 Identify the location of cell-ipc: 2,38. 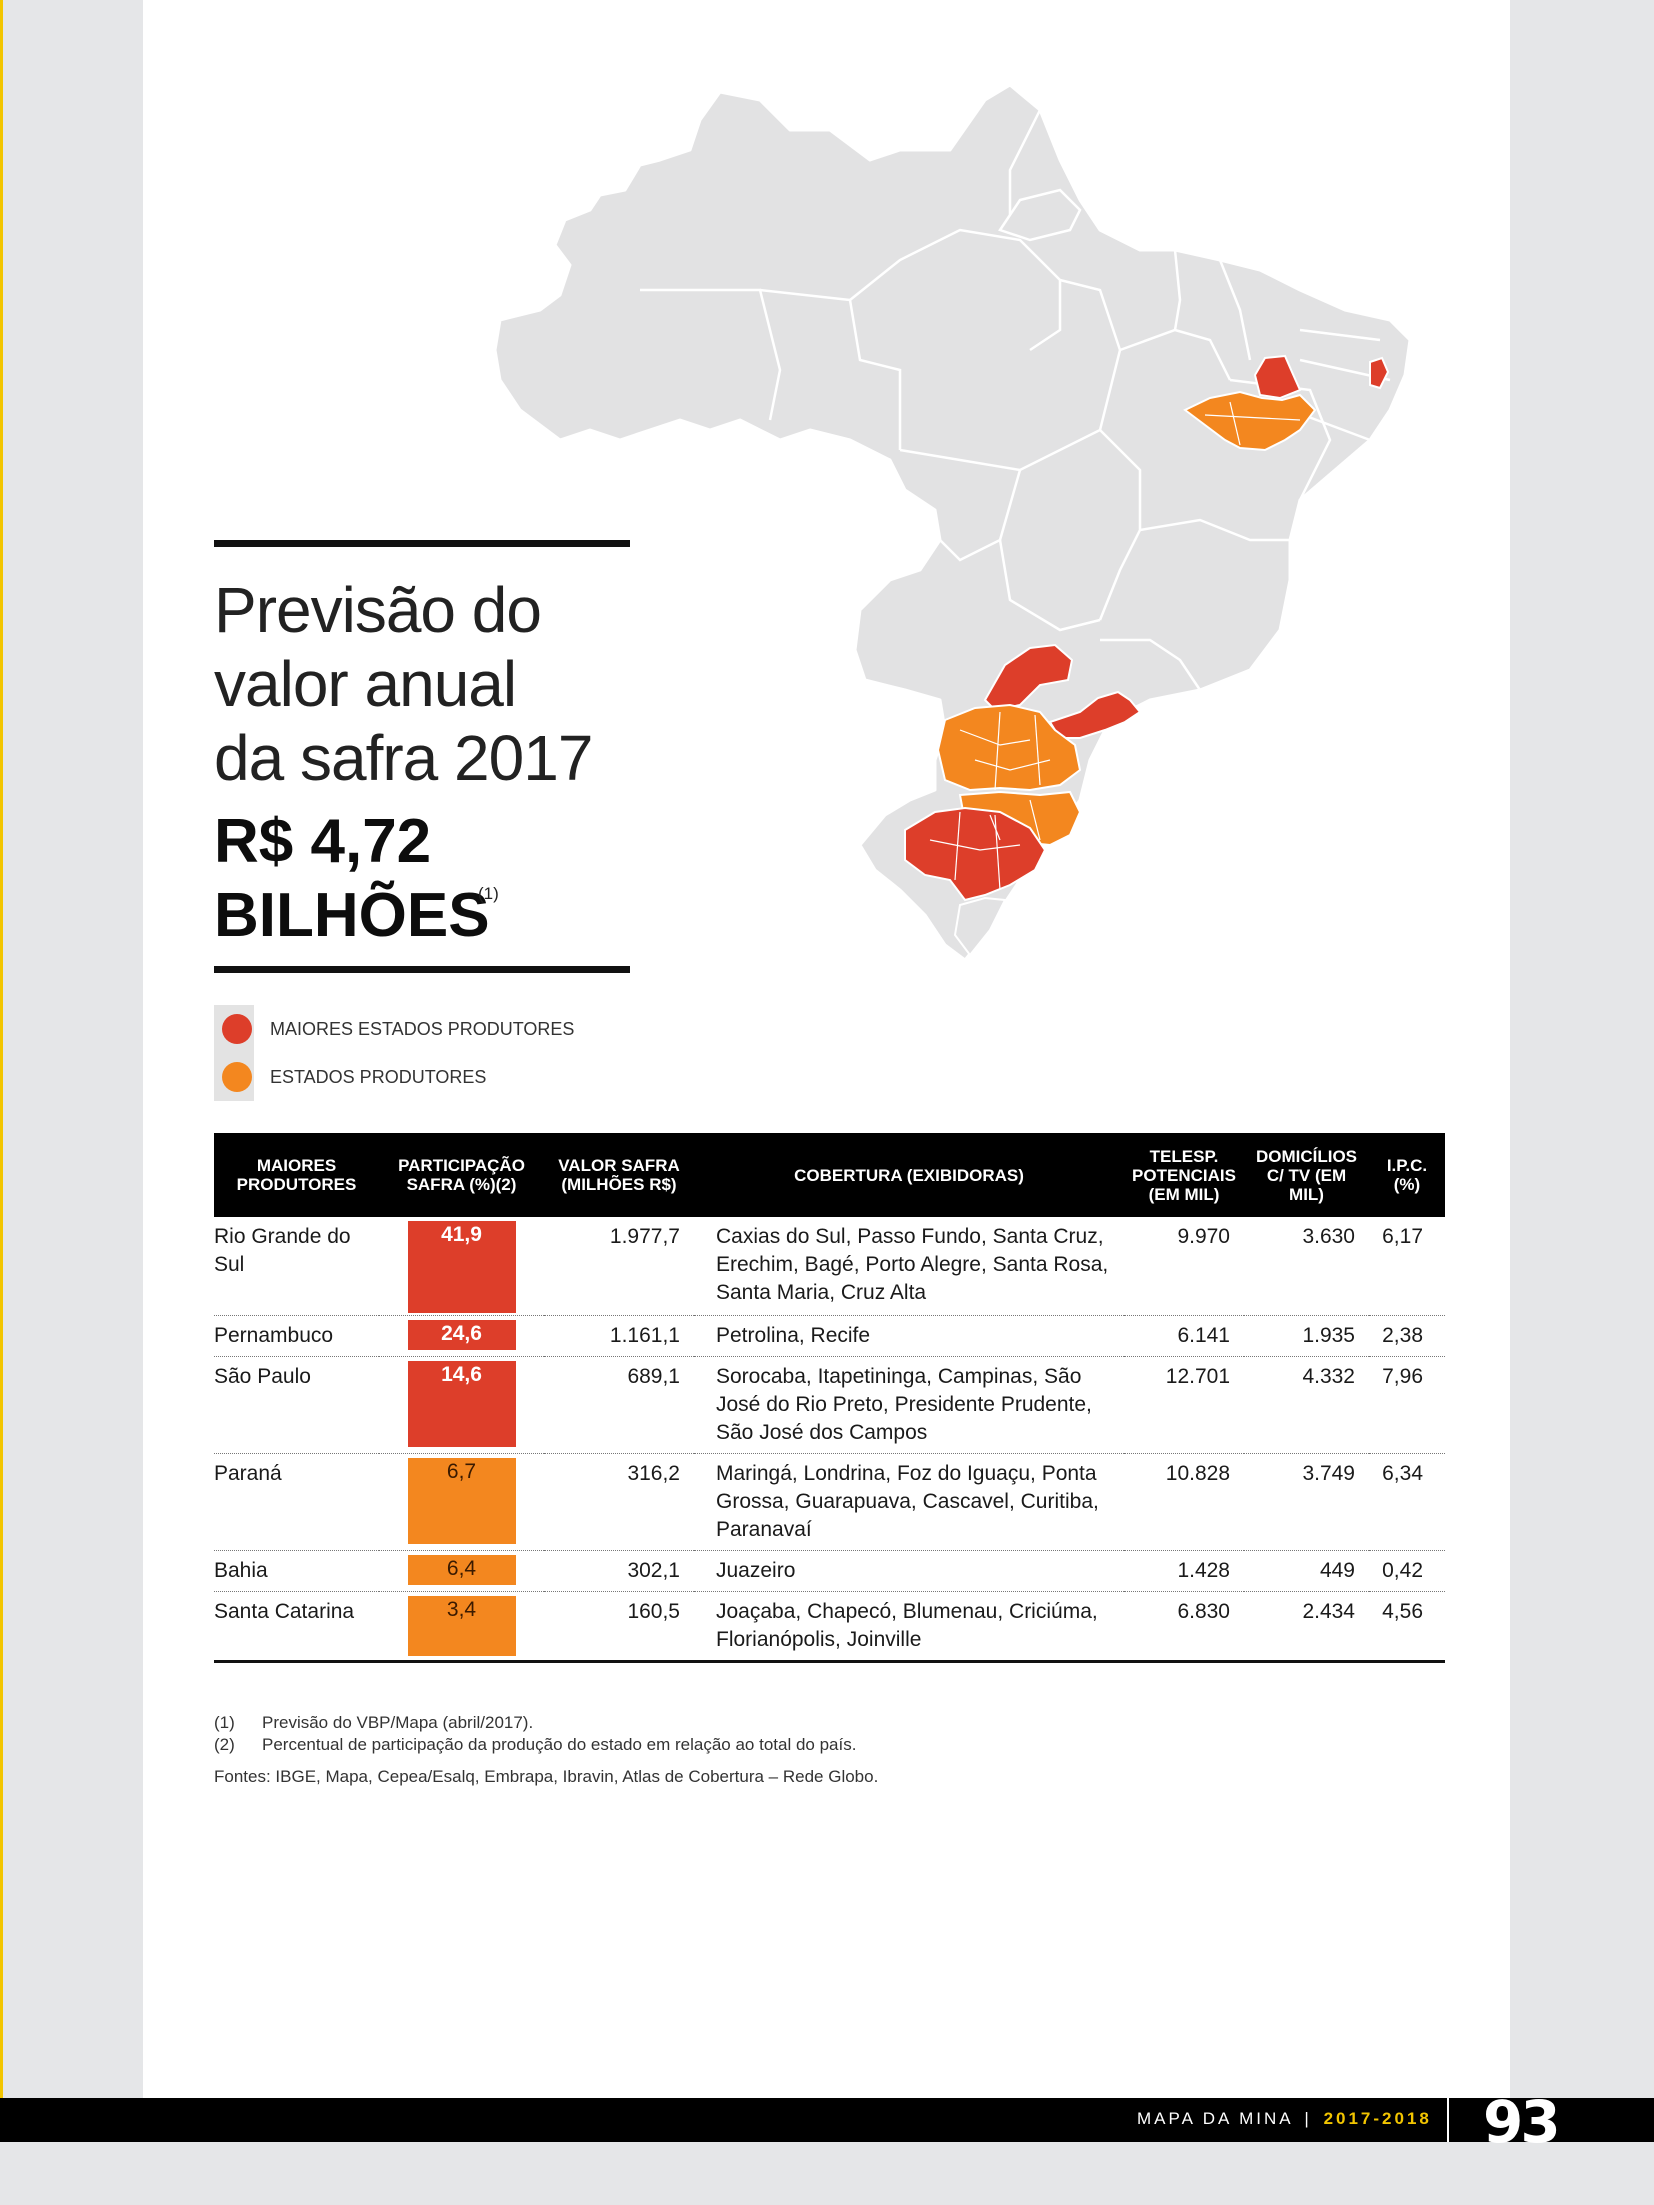
(1407, 1336).